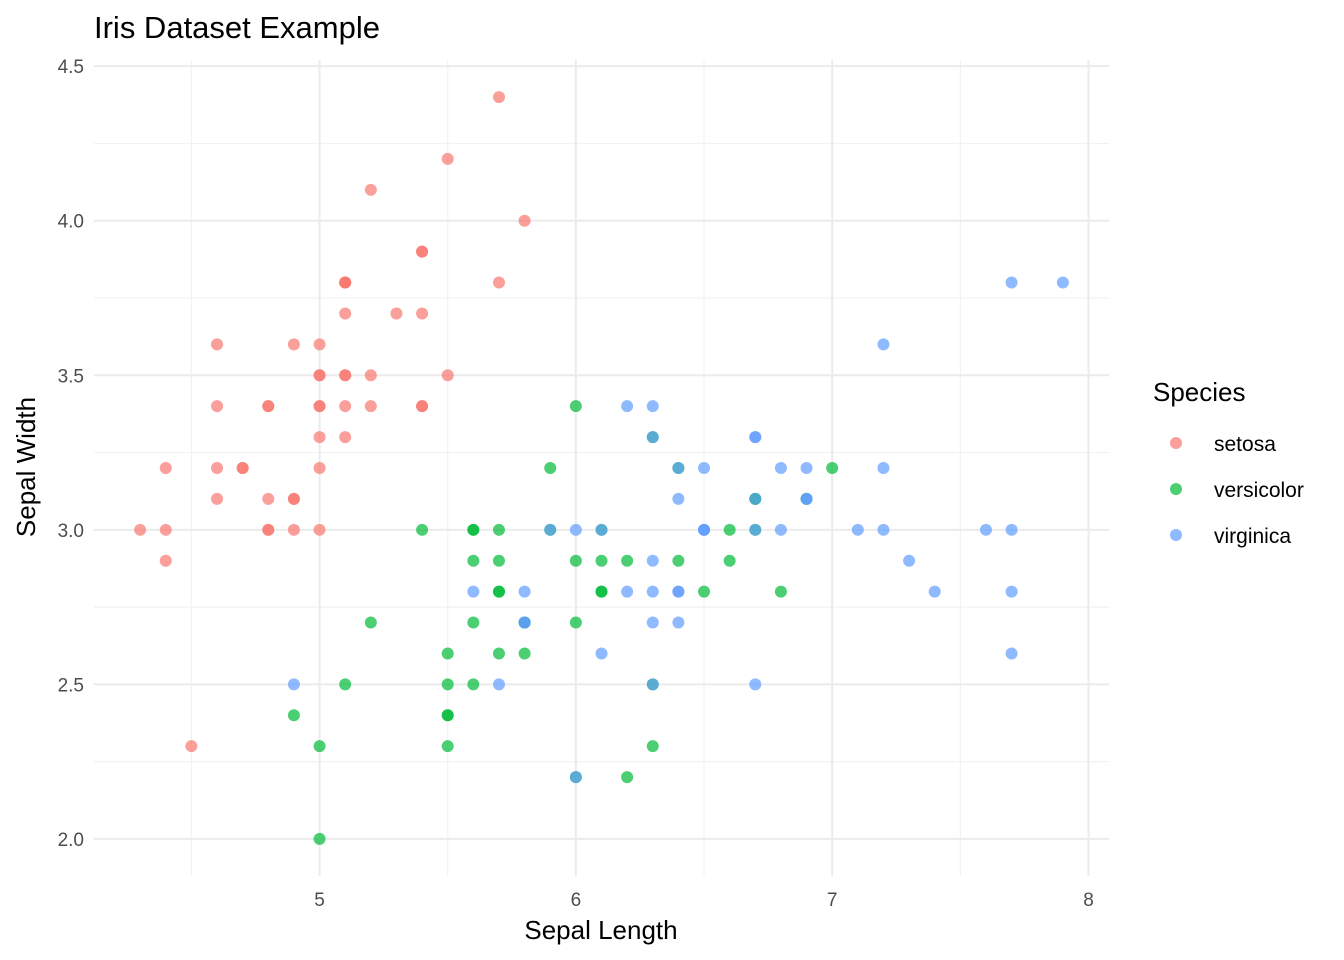  What do you see at coordinates (576, 900) in the screenshot?
I see `x-tick-label: 6` at bounding box center [576, 900].